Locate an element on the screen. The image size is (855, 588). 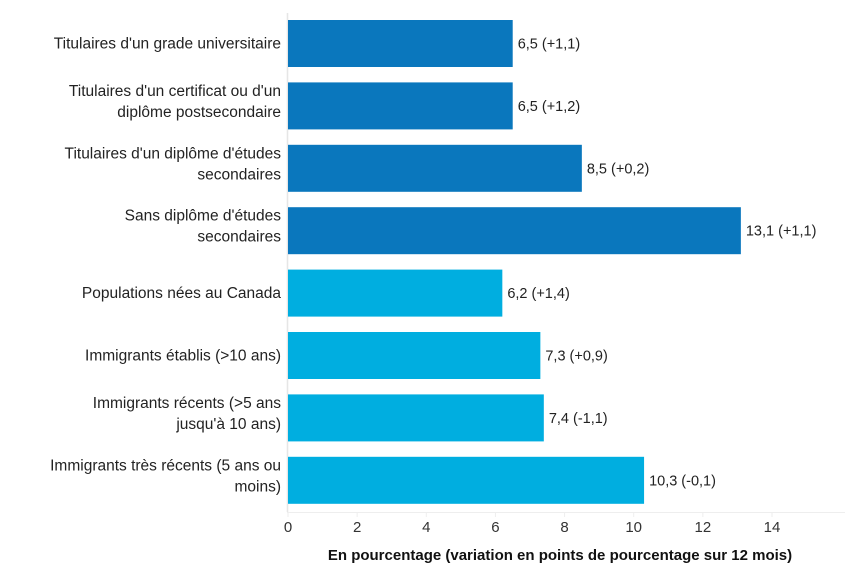
category-label-line: Populations nées au Canada is located at coordinates (181, 293).